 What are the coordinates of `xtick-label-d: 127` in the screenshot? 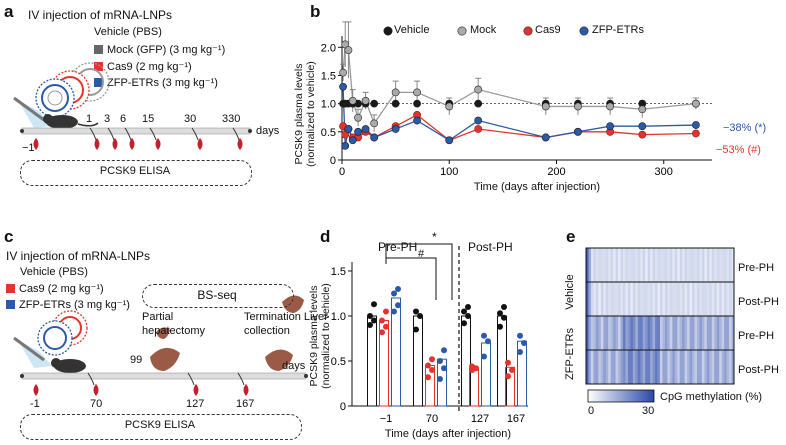 It's located at (480, 419).